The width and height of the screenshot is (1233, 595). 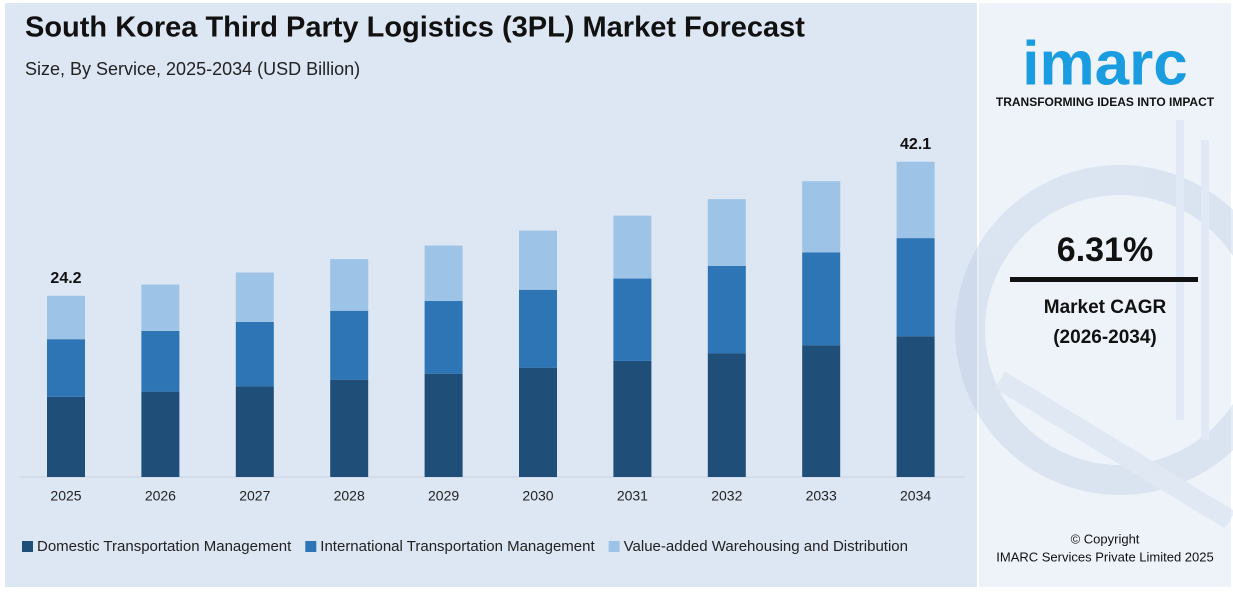 I want to click on cagr-value: 6.31%, so click(x=1105, y=250).